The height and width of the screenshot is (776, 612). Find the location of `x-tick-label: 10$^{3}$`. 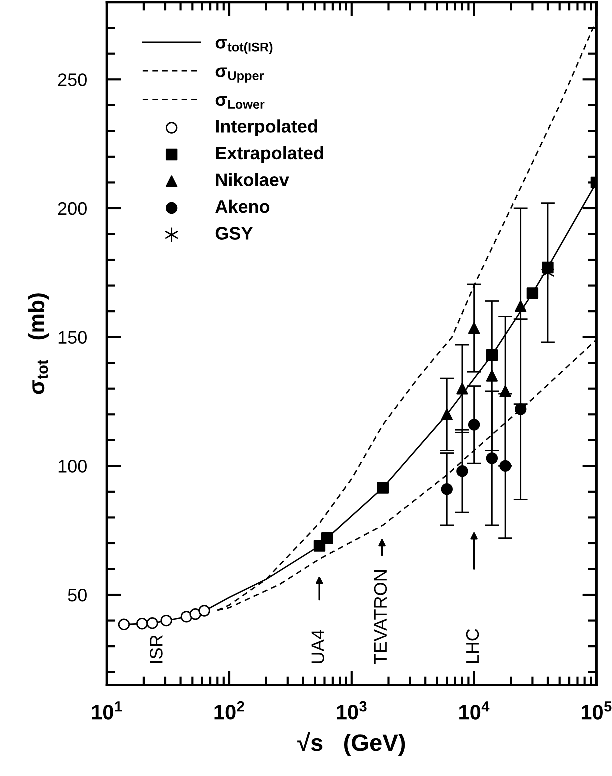

x-tick-label: 10$^{3}$ is located at coordinates (352, 710).